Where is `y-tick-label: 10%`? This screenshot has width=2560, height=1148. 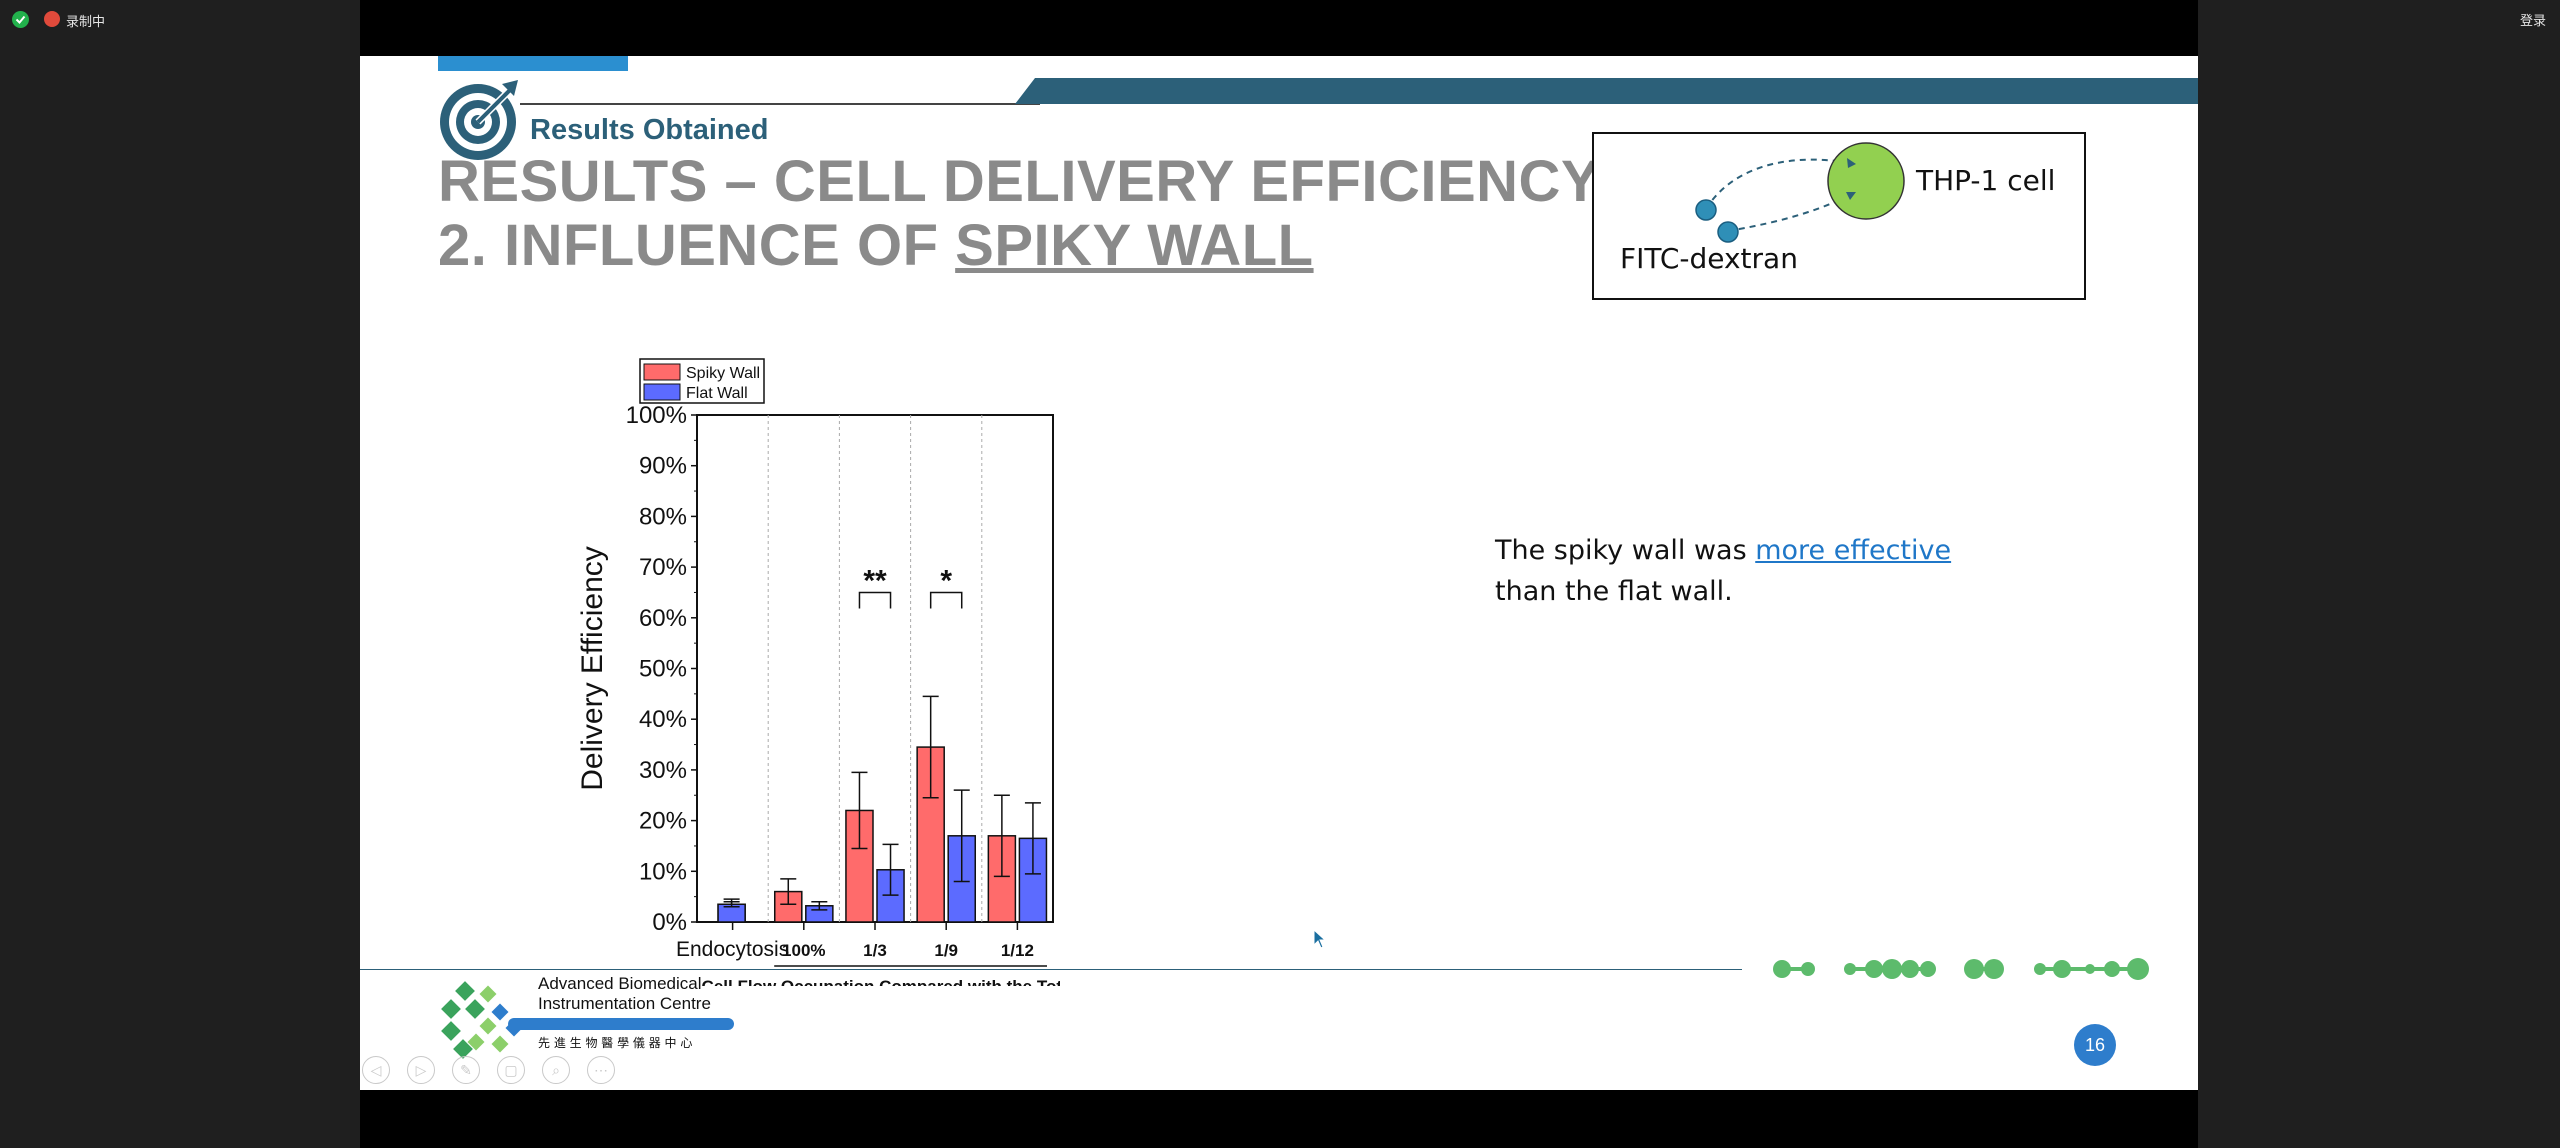 y-tick-label: 10% is located at coordinates (663, 871).